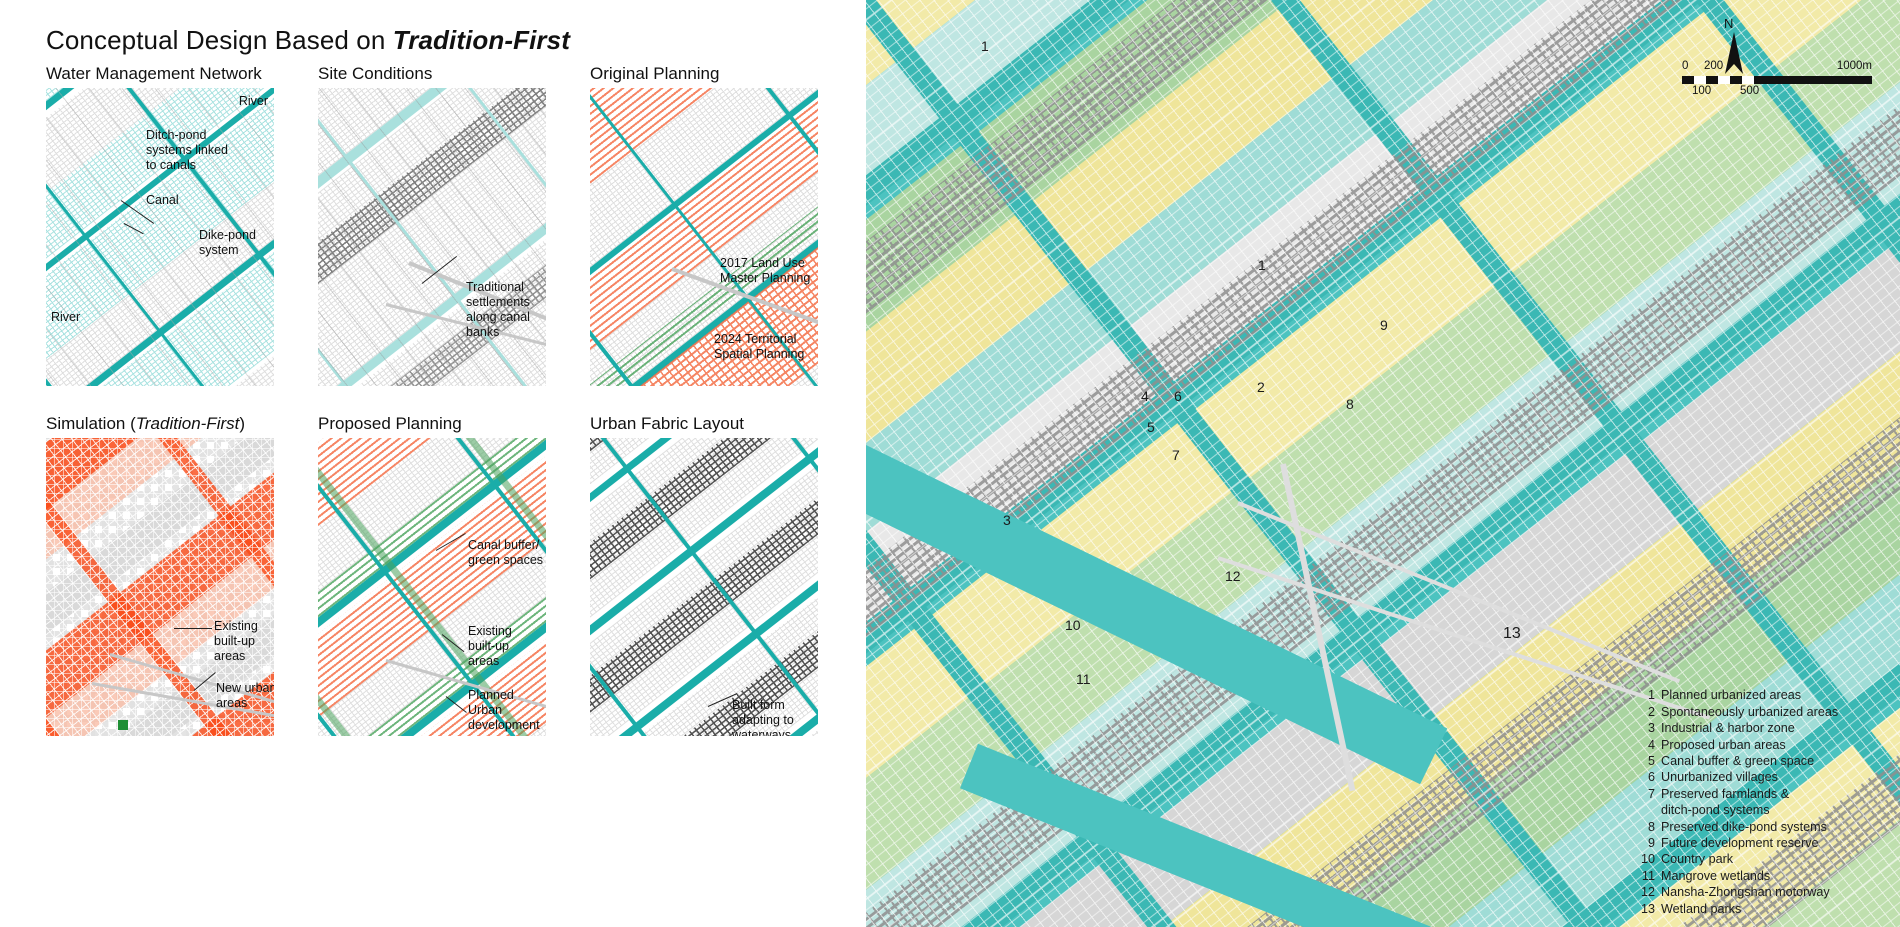  What do you see at coordinates (187, 150) in the screenshot?
I see `annotation-ditch-pond-linked: Ditch-pond systems linked to canals` at bounding box center [187, 150].